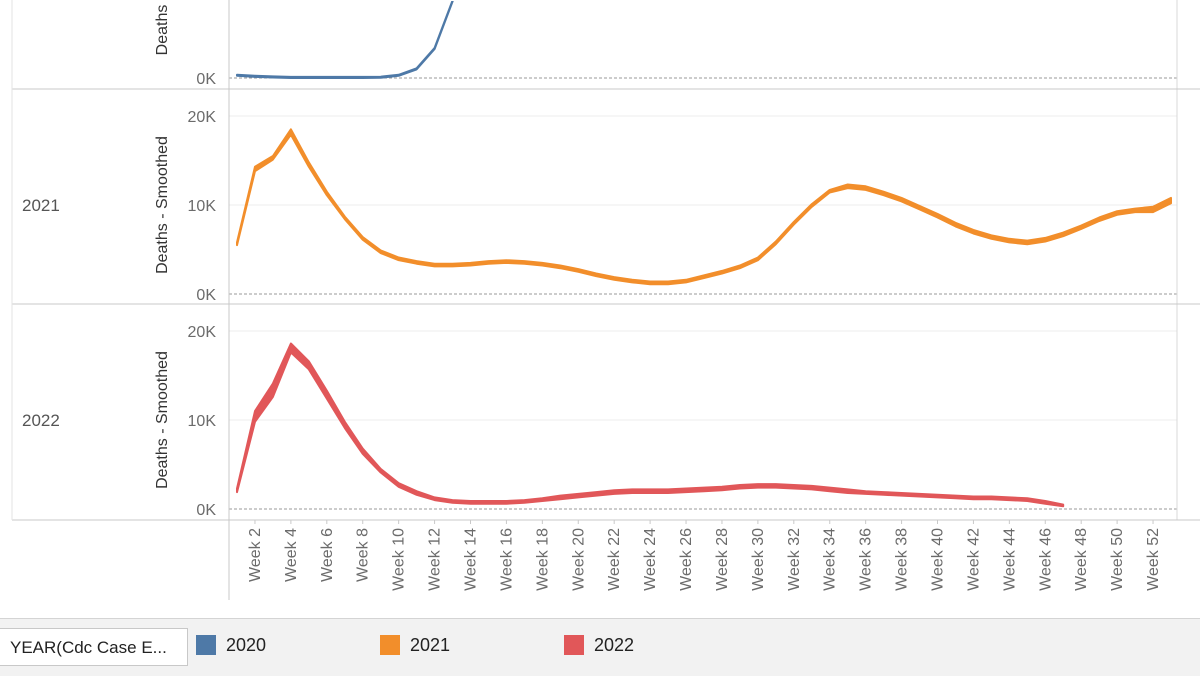  I want to click on x-tick-label: Week 22, so click(614, 559).